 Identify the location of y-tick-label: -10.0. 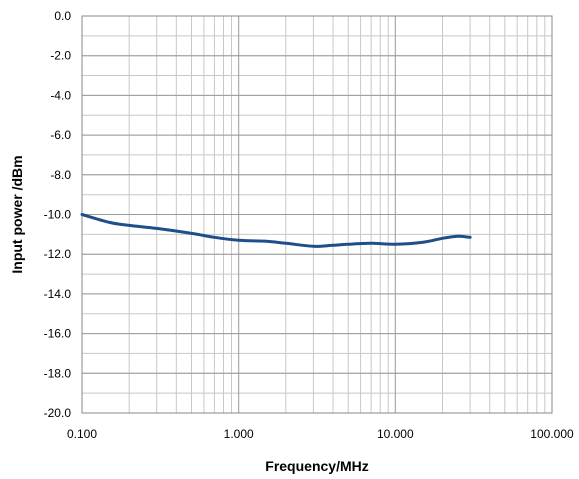
(58, 215).